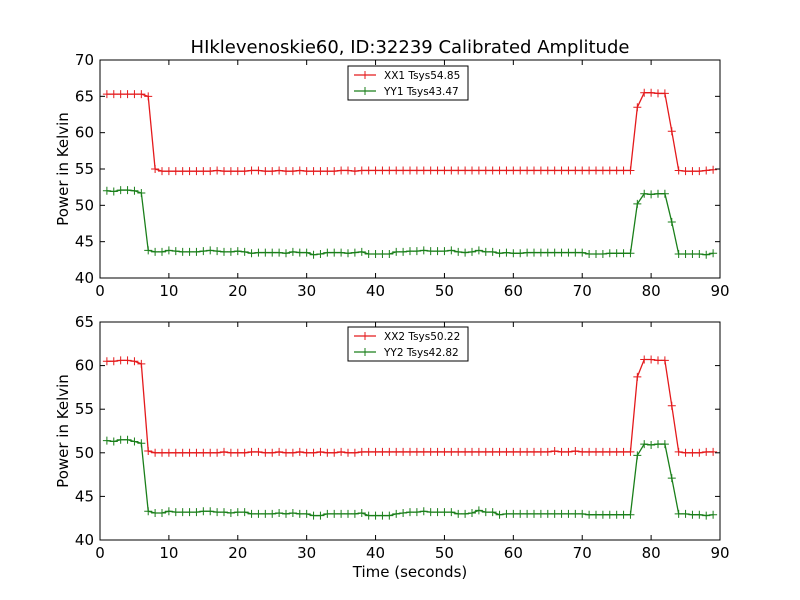  Describe the element at coordinates (84, 205) in the screenshot. I see `y-tick-label: 50` at that location.